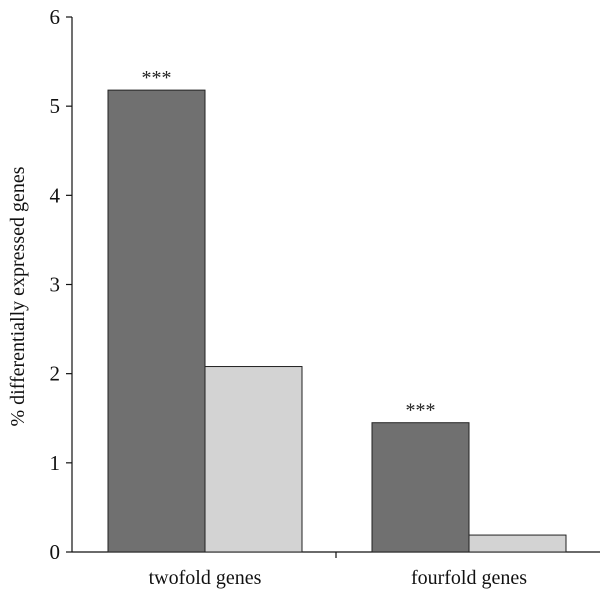 This screenshot has height=591, width=601. Describe the element at coordinates (55, 195) in the screenshot. I see `y-tick-label-4: 4` at that location.